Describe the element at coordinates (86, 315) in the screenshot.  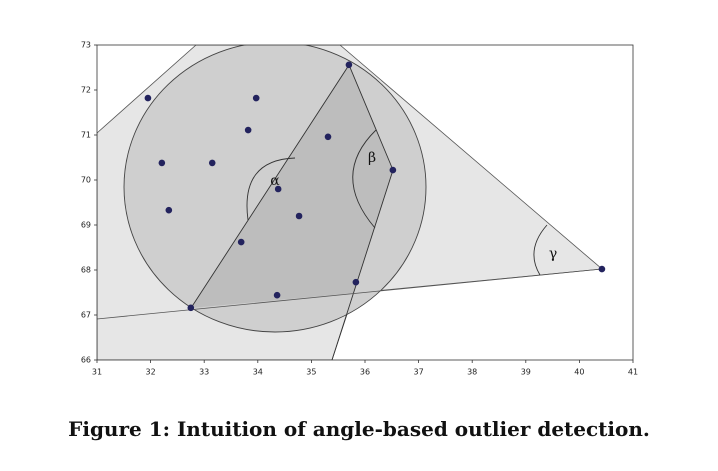
I see `y-tick-label: 67` at that location.